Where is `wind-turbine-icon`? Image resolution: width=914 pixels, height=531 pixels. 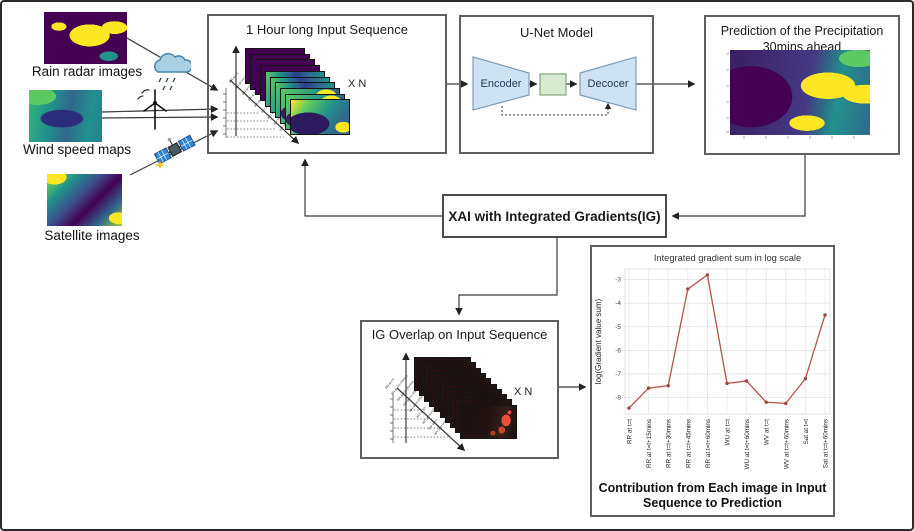
wind-turbine-icon is located at coordinates (152, 109).